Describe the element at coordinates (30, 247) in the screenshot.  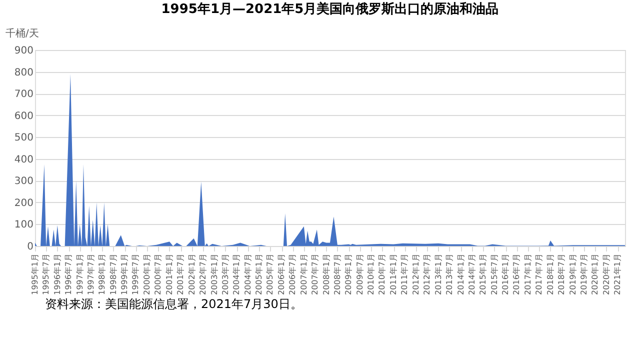
I see `y-tick-label: 0` at that location.